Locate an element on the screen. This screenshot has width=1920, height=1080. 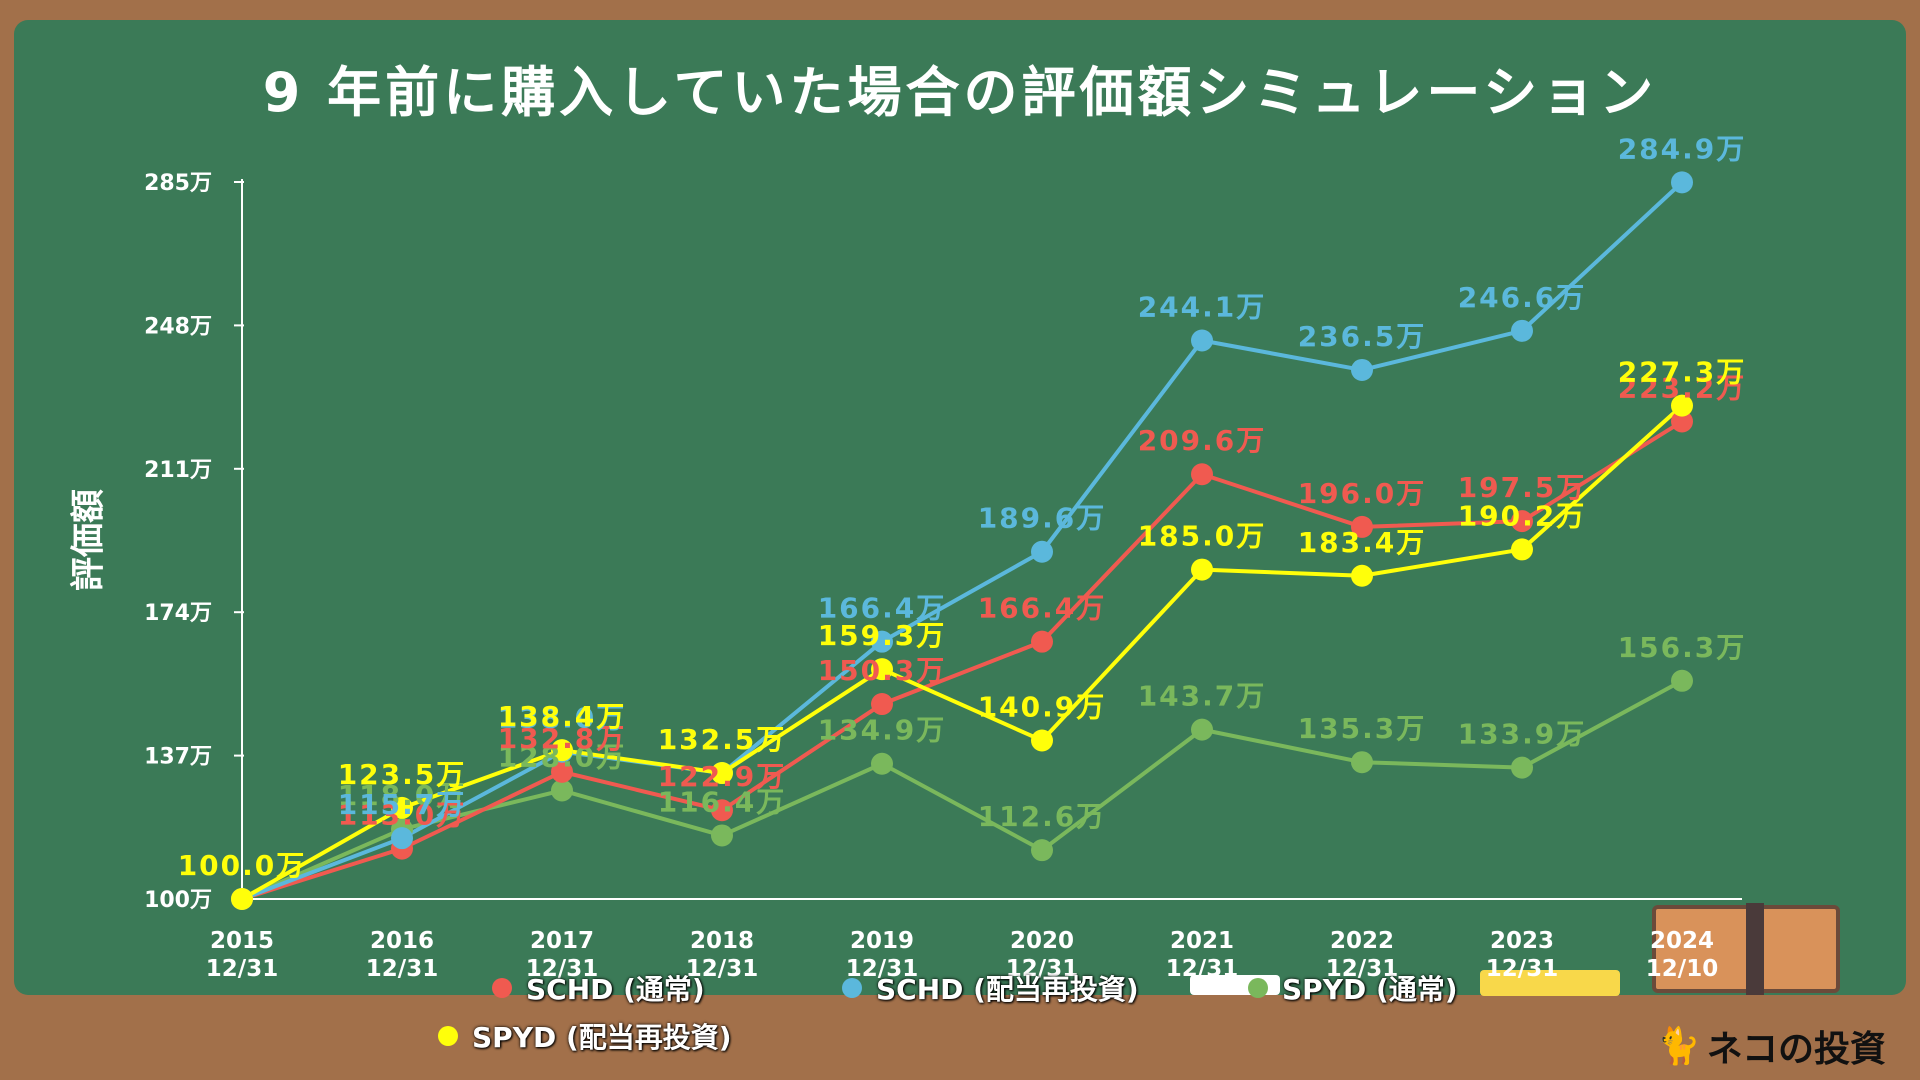
y-tick-label: 137万 is located at coordinates (178, 757).